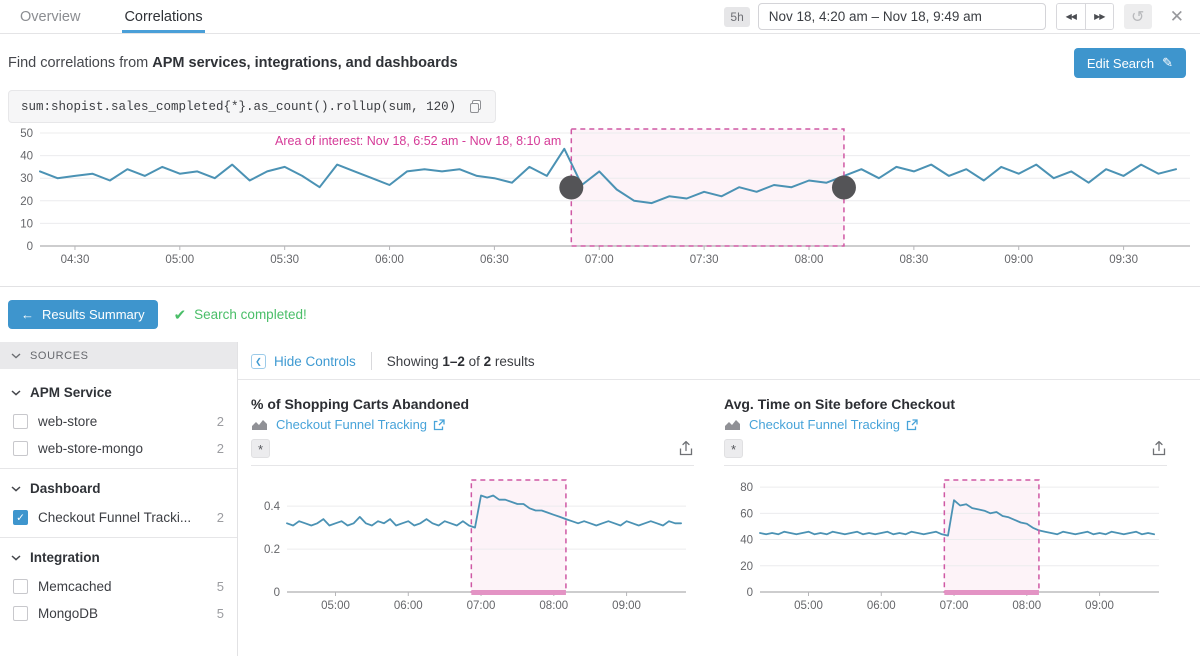 The image size is (1200, 656). I want to click on item-label: Memcached, so click(75, 586).